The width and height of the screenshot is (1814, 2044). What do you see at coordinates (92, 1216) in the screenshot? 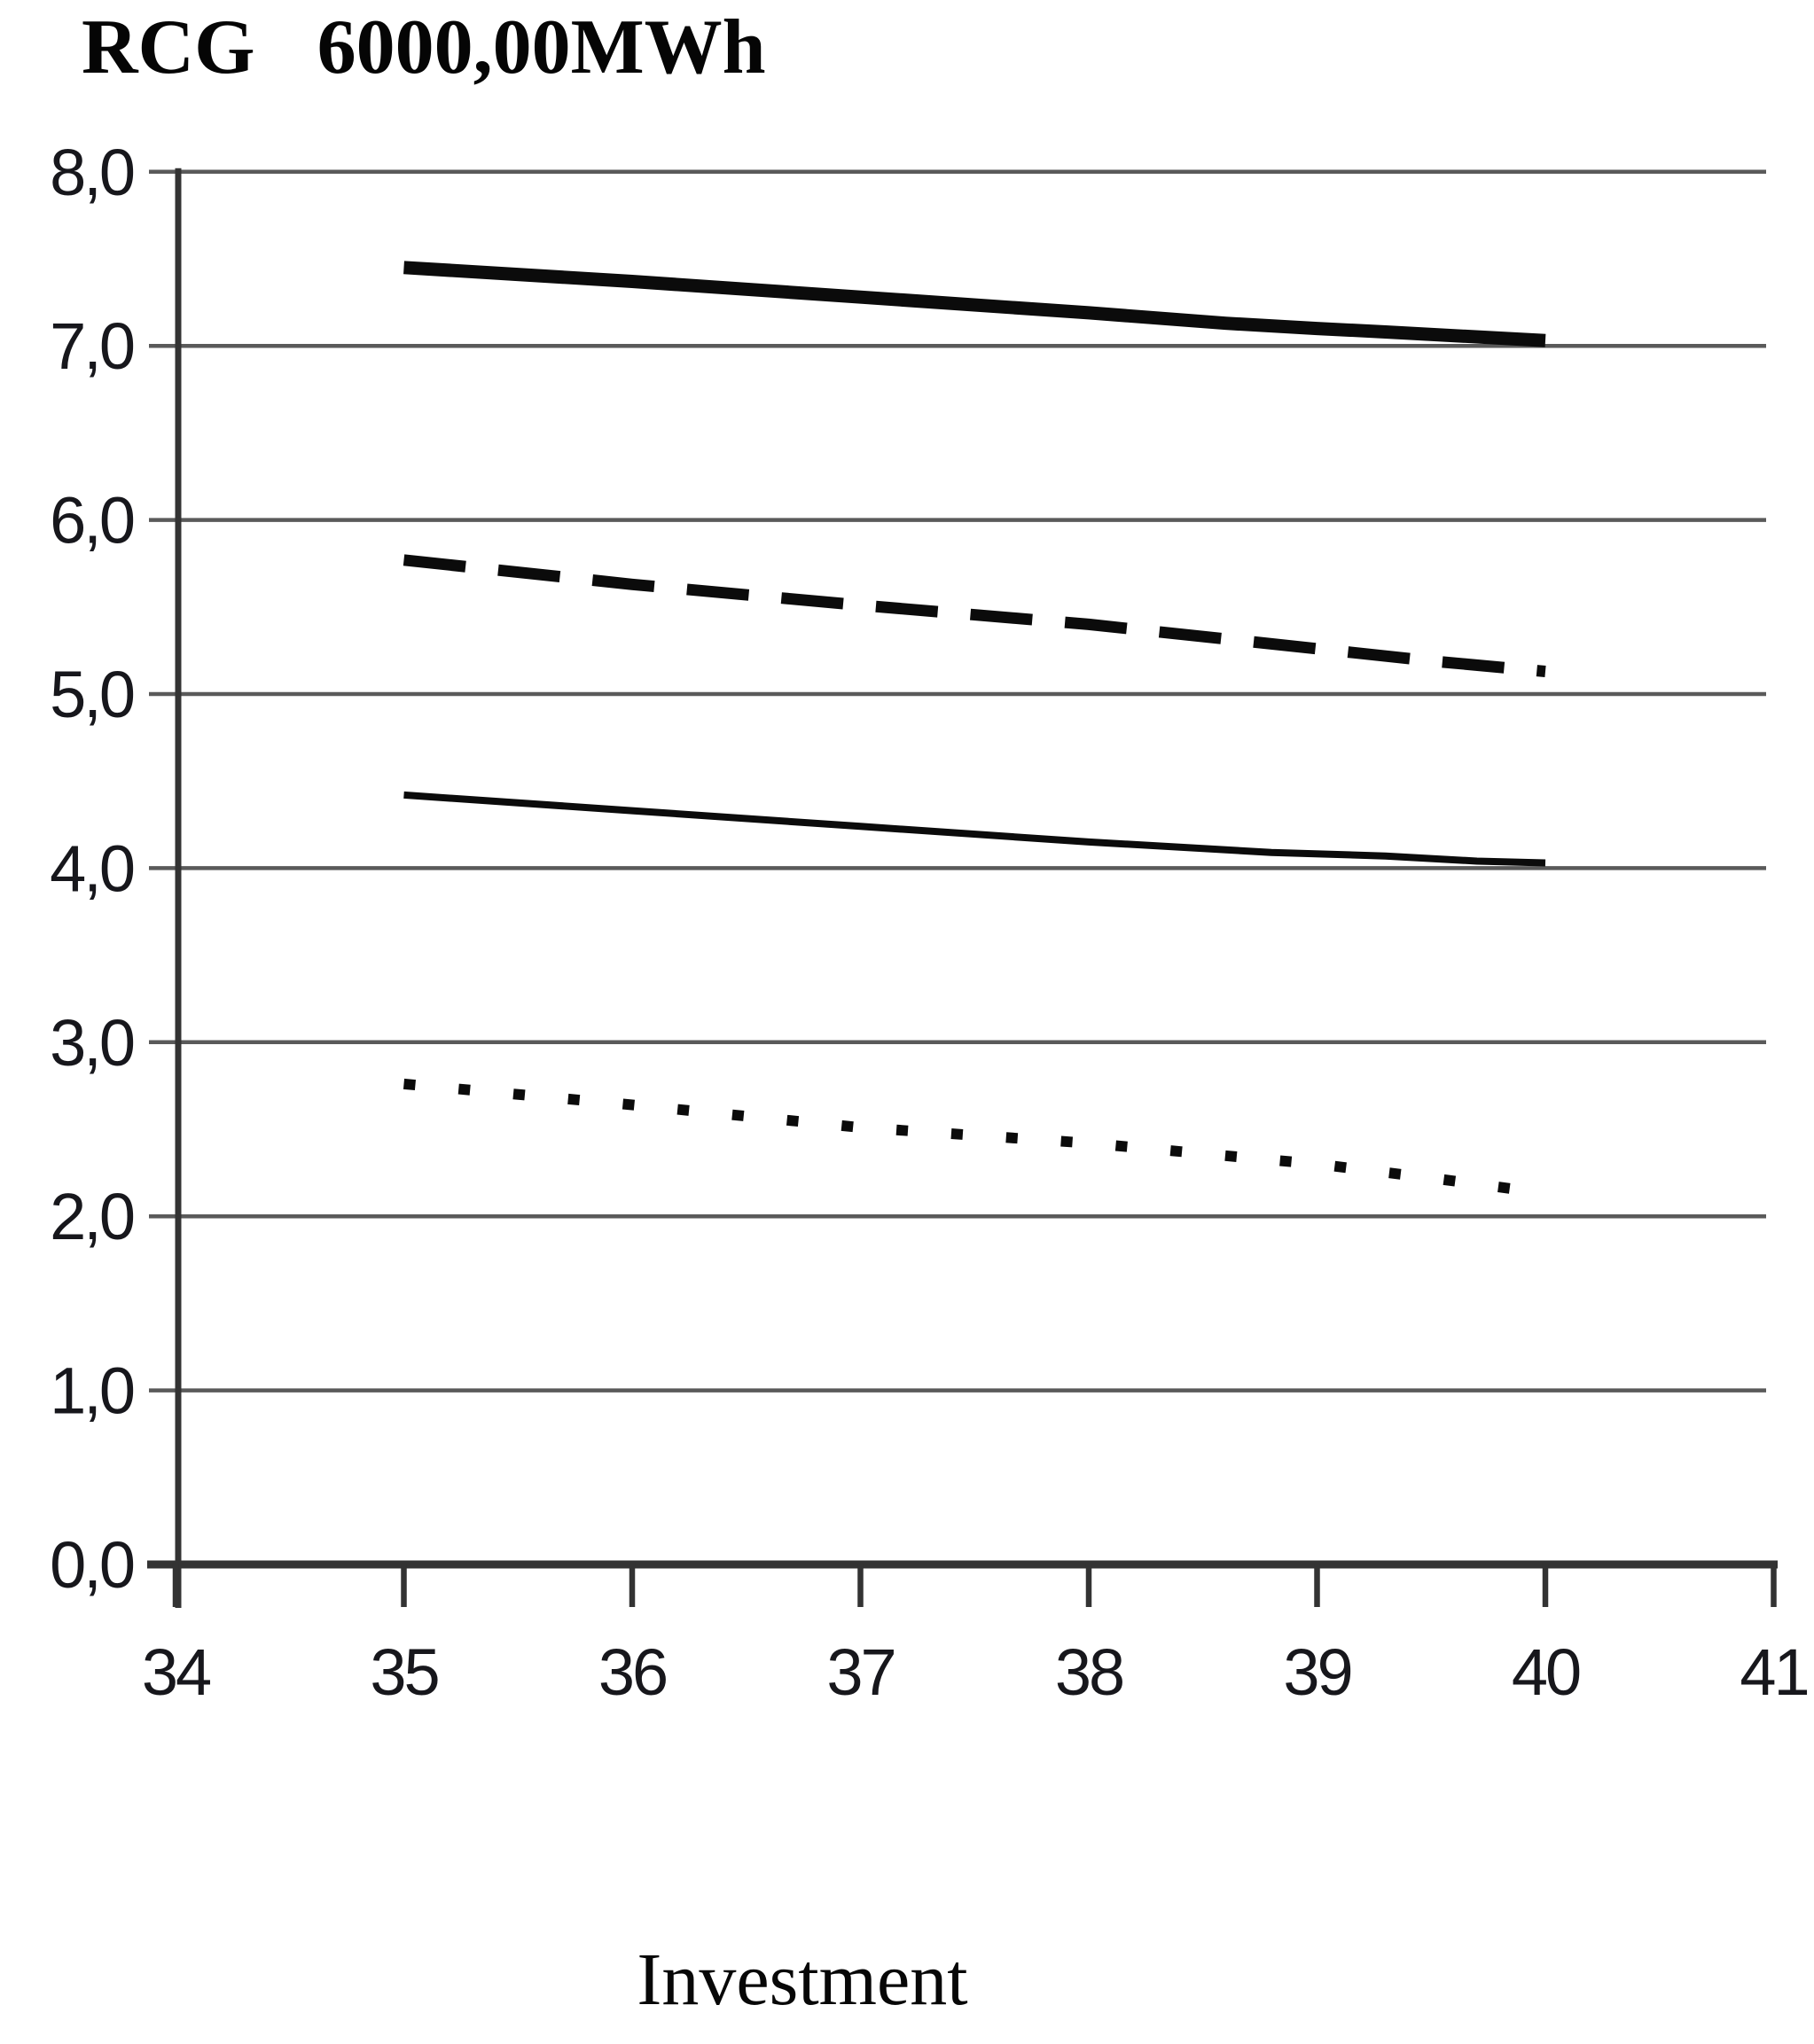
I see `y-tick-label-2,0: 2,0` at bounding box center [92, 1216].